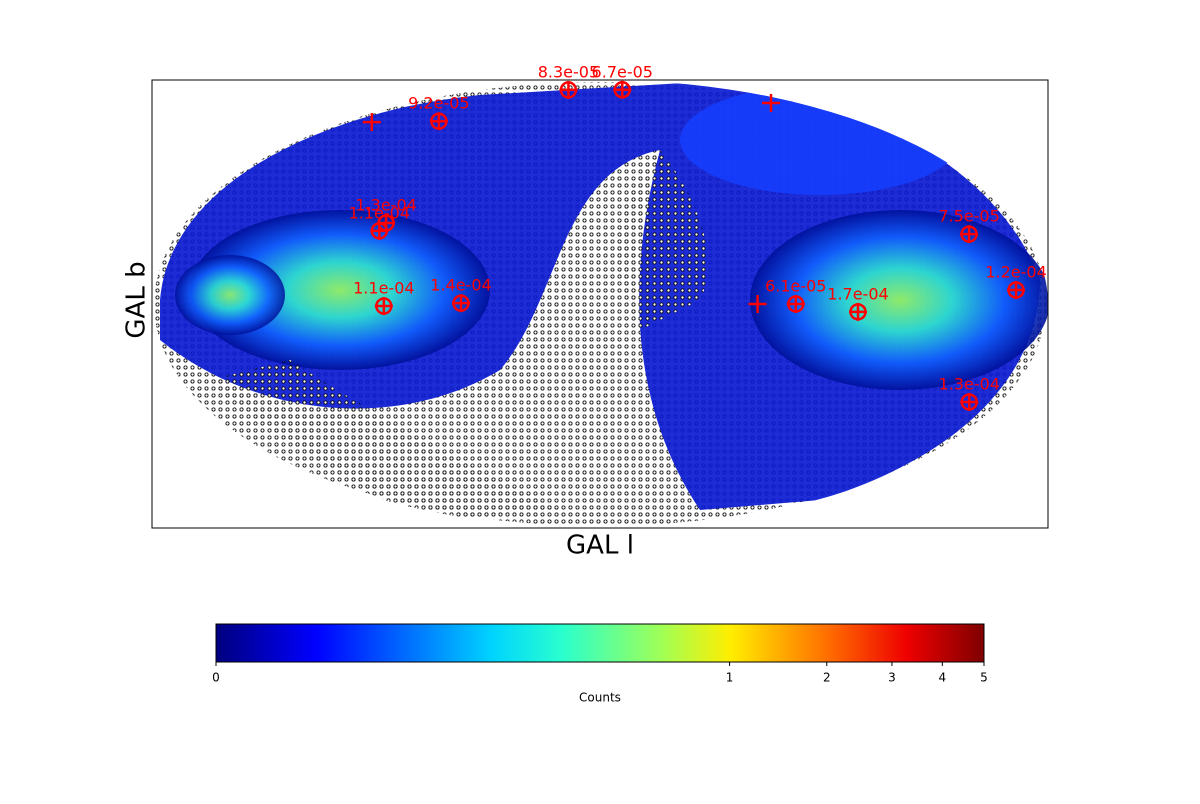 The width and height of the screenshot is (1200, 804). Describe the element at coordinates (984, 678) in the screenshot. I see `colorbar-tick-label: 5` at that location.